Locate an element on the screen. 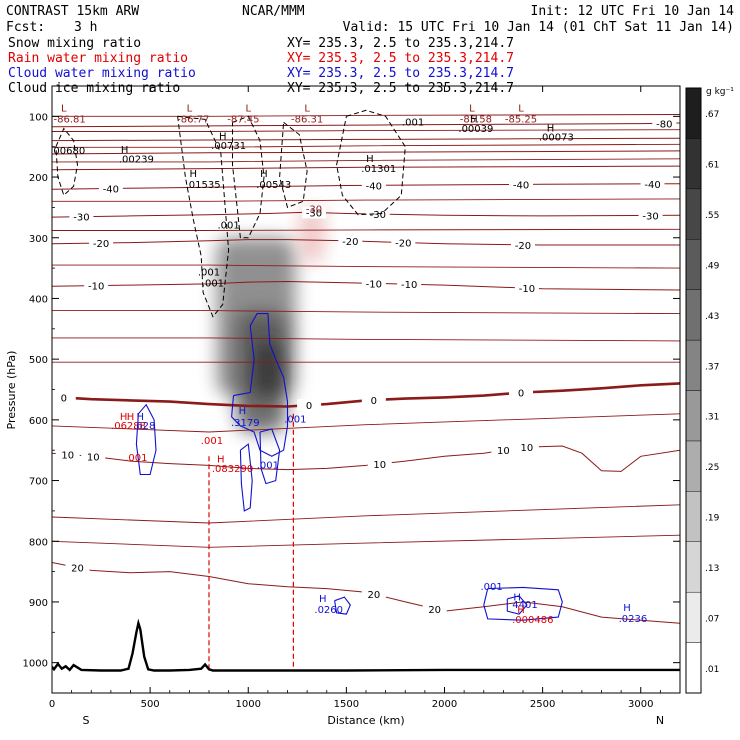 The height and width of the screenshot is (740, 740). annotation-4: L is located at coordinates (248, 108).